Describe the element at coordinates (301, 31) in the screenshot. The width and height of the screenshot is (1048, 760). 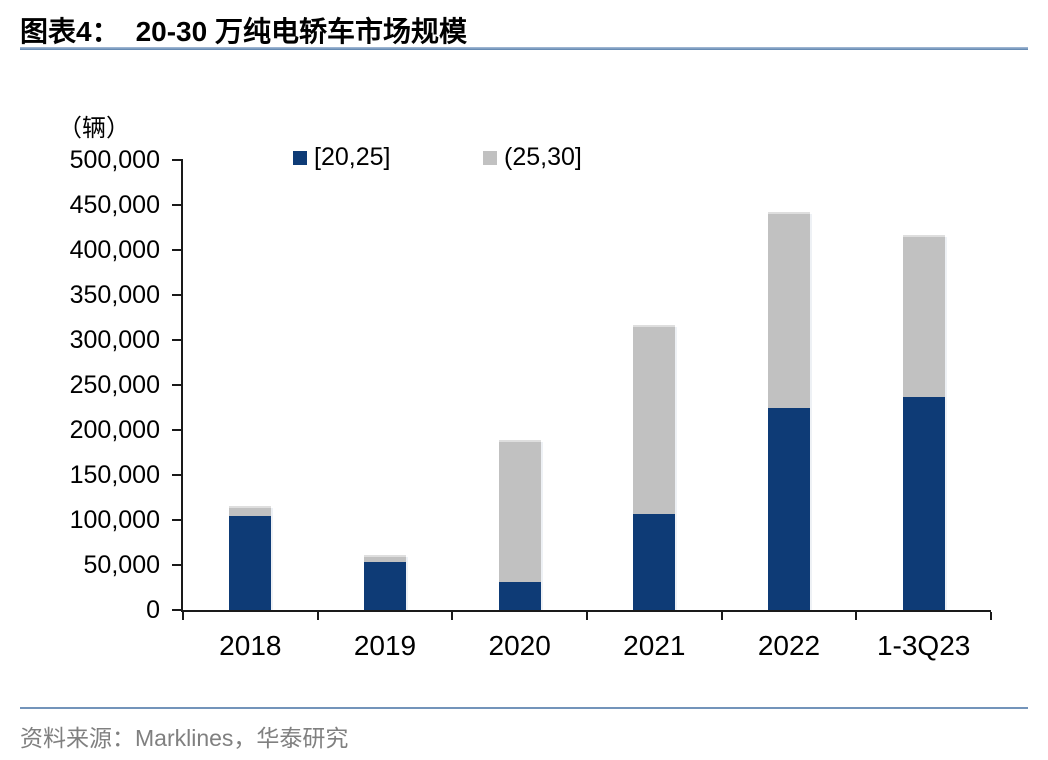
I see `figure-title: 20-30 万纯电轿车市场规模` at that location.